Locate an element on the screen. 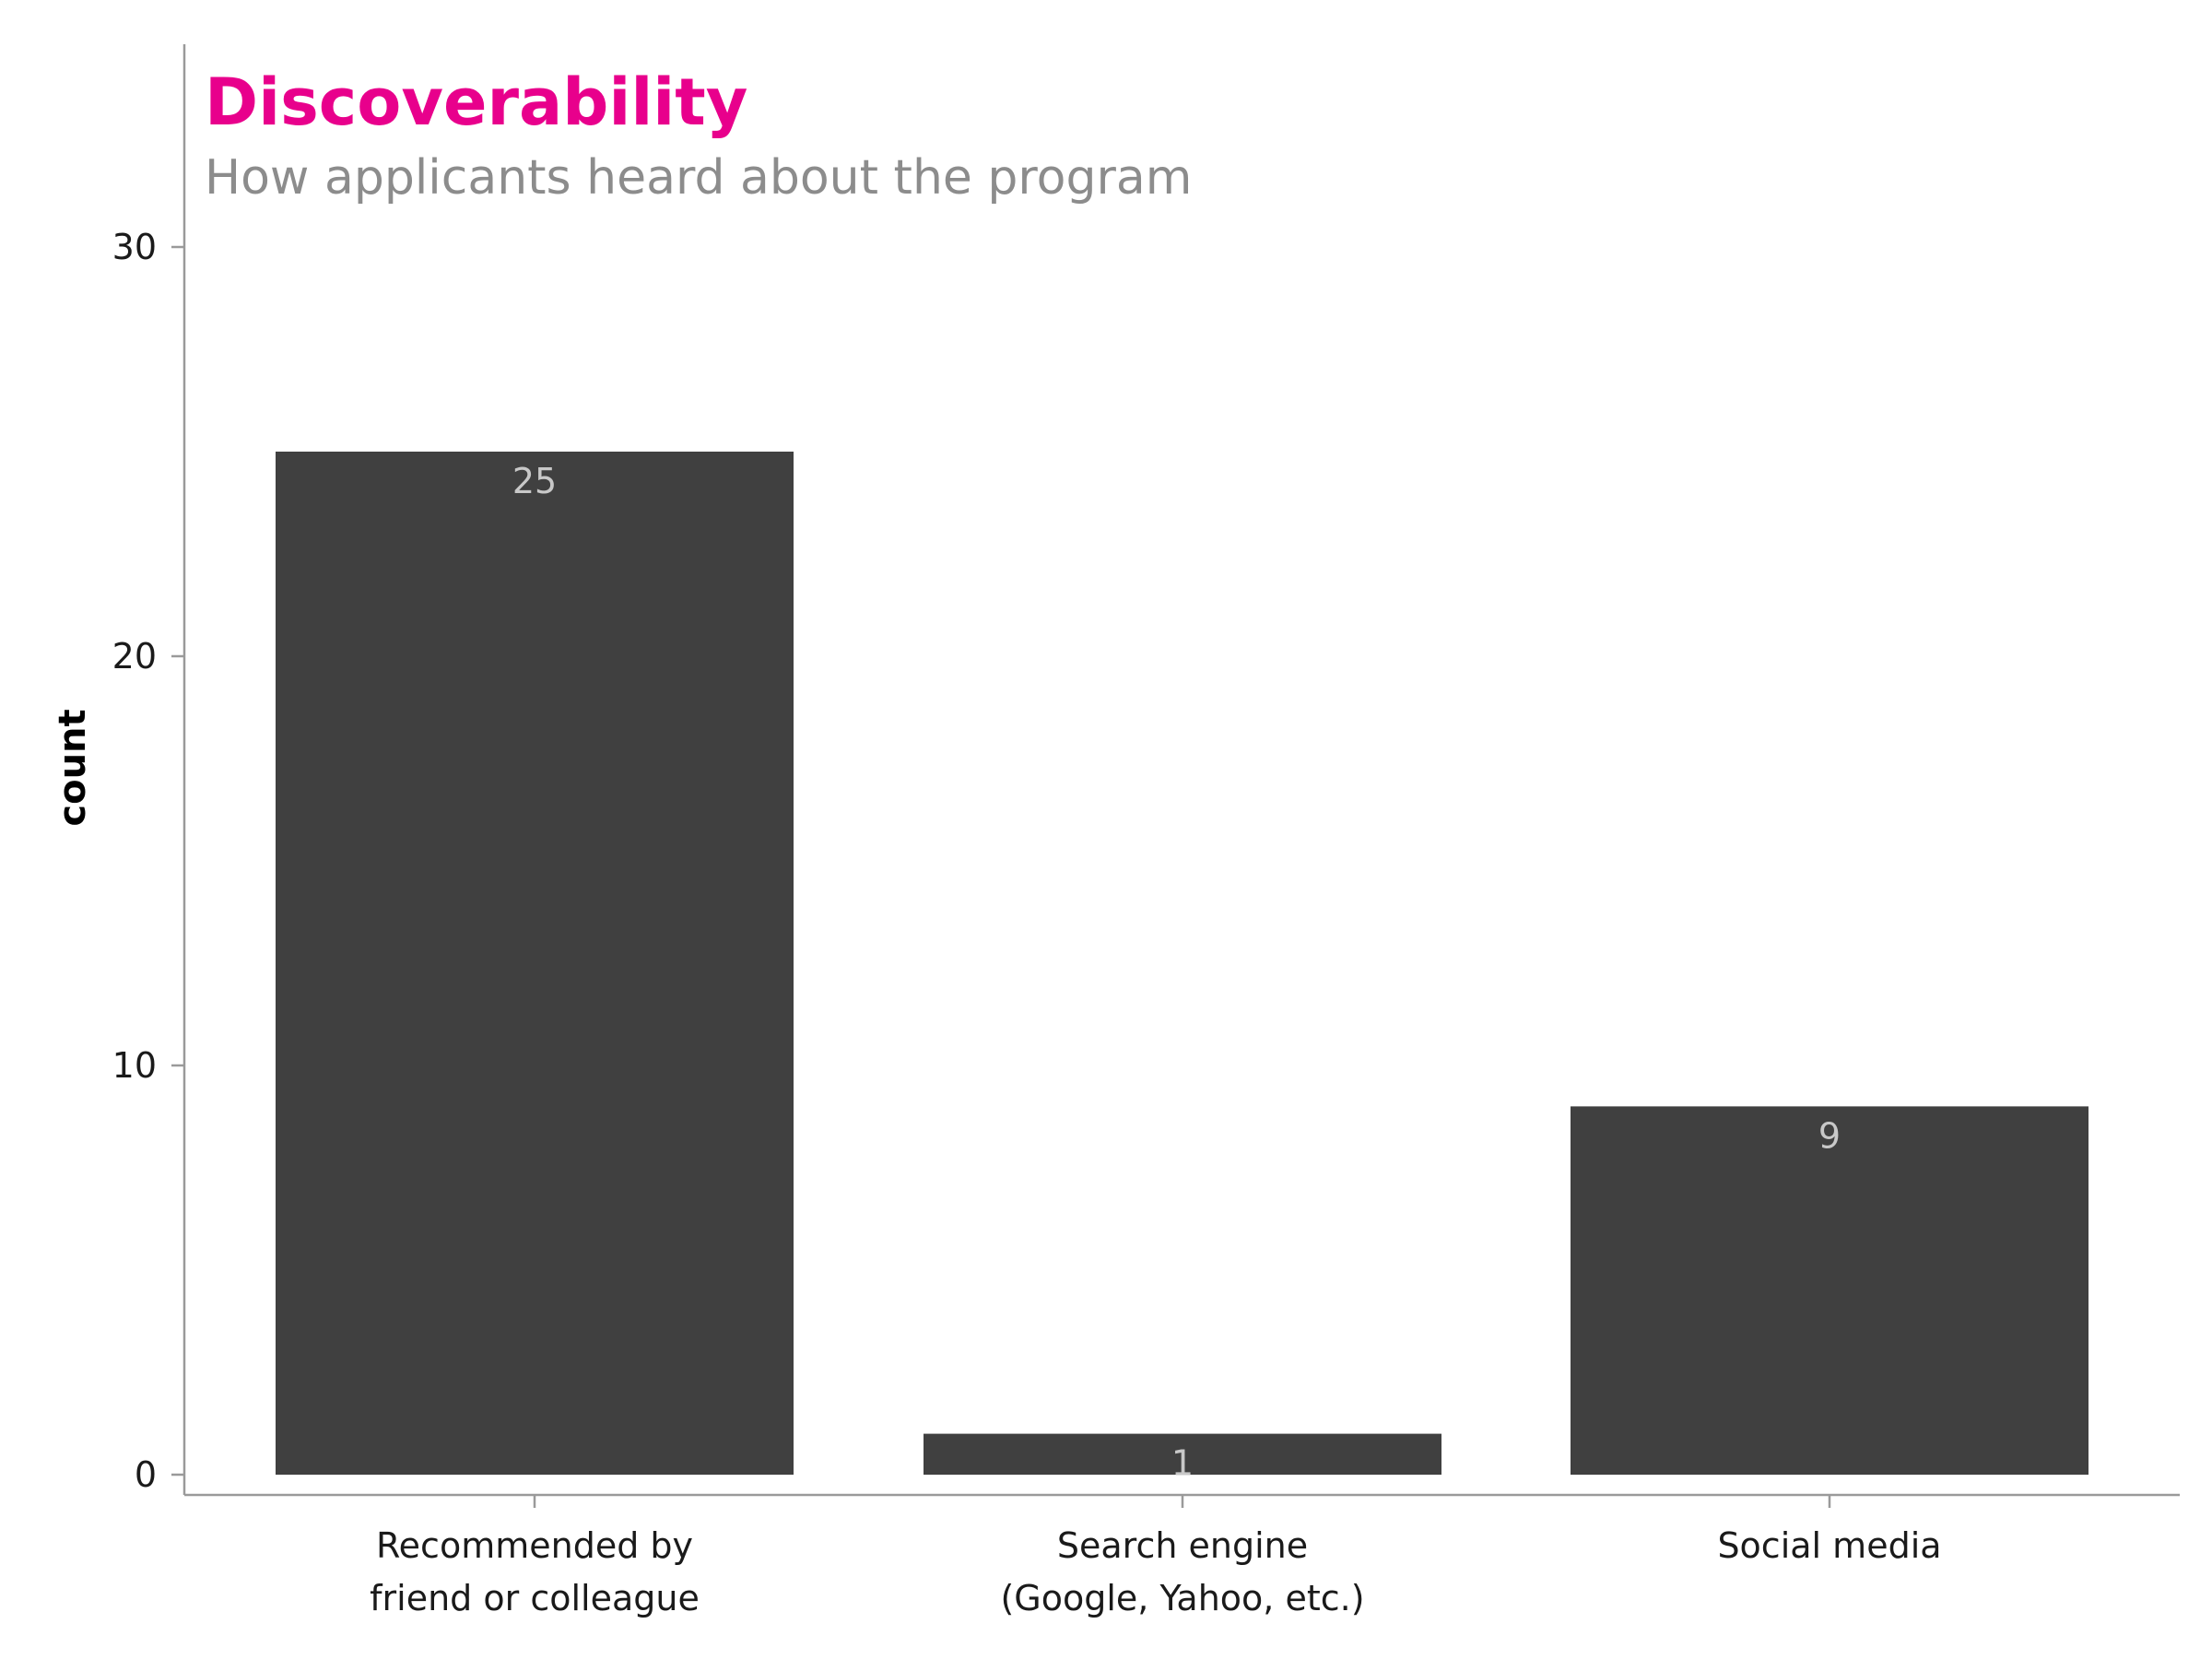 This screenshot has width=2212, height=1659. x-tick-label: Social media is located at coordinates (1829, 1545).